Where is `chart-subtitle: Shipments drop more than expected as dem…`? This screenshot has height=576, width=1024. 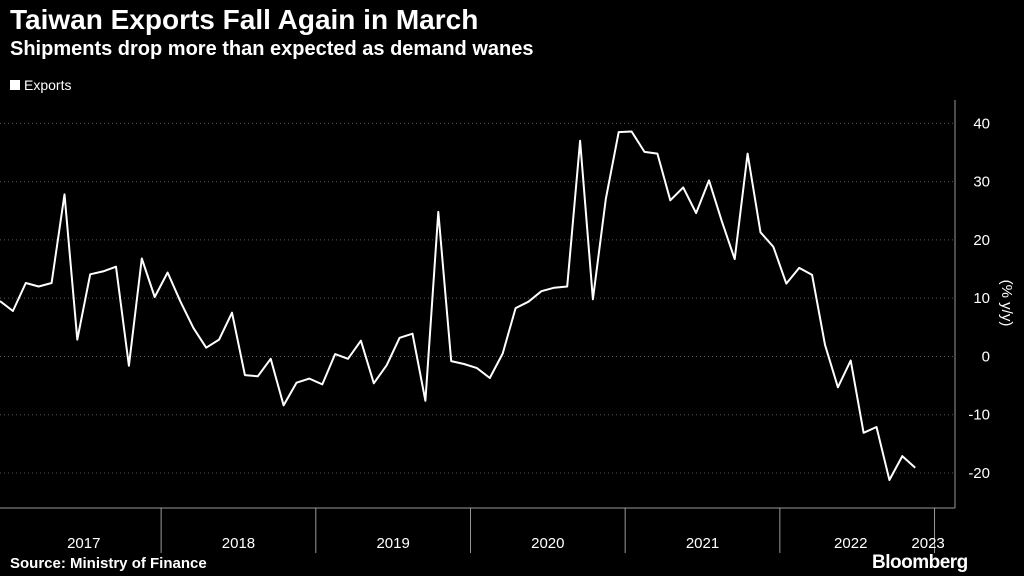
chart-subtitle: Shipments drop more than expected as dem… is located at coordinates (272, 49).